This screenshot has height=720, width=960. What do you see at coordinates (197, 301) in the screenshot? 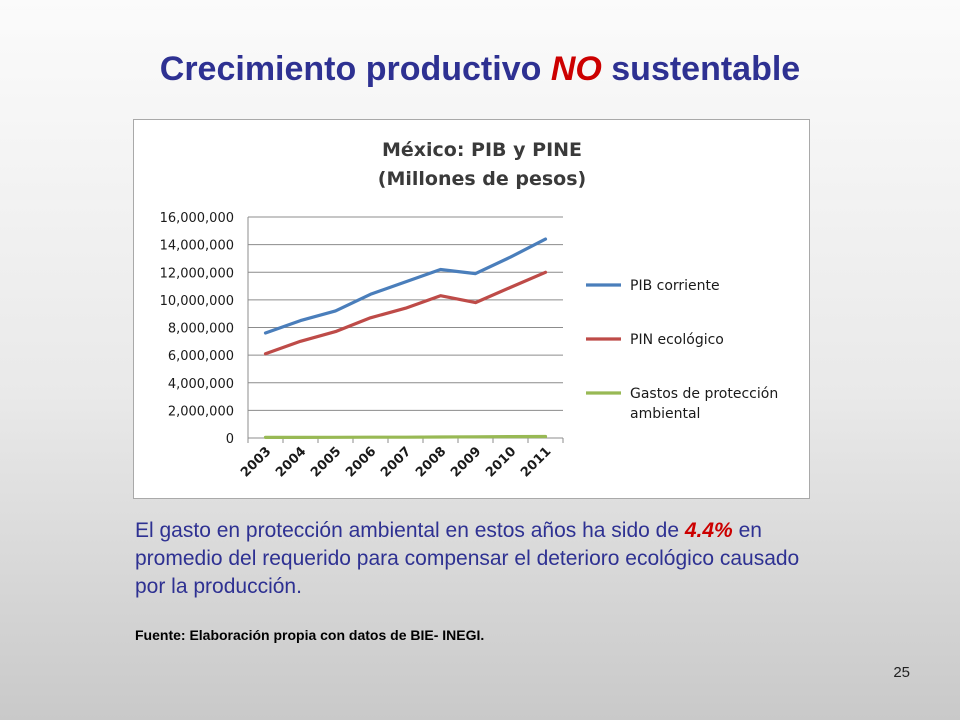
I see `y-tick-label: 10,000,000` at bounding box center [197, 301].